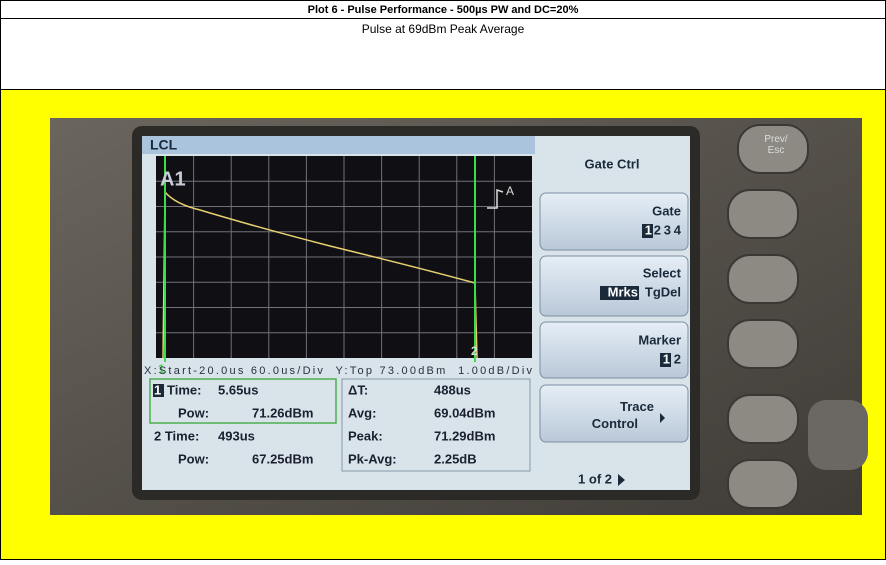 The height and width of the screenshot is (565, 886). What do you see at coordinates (455, 458) in the screenshot?
I see `readout-value: 2.25dB` at bounding box center [455, 458].